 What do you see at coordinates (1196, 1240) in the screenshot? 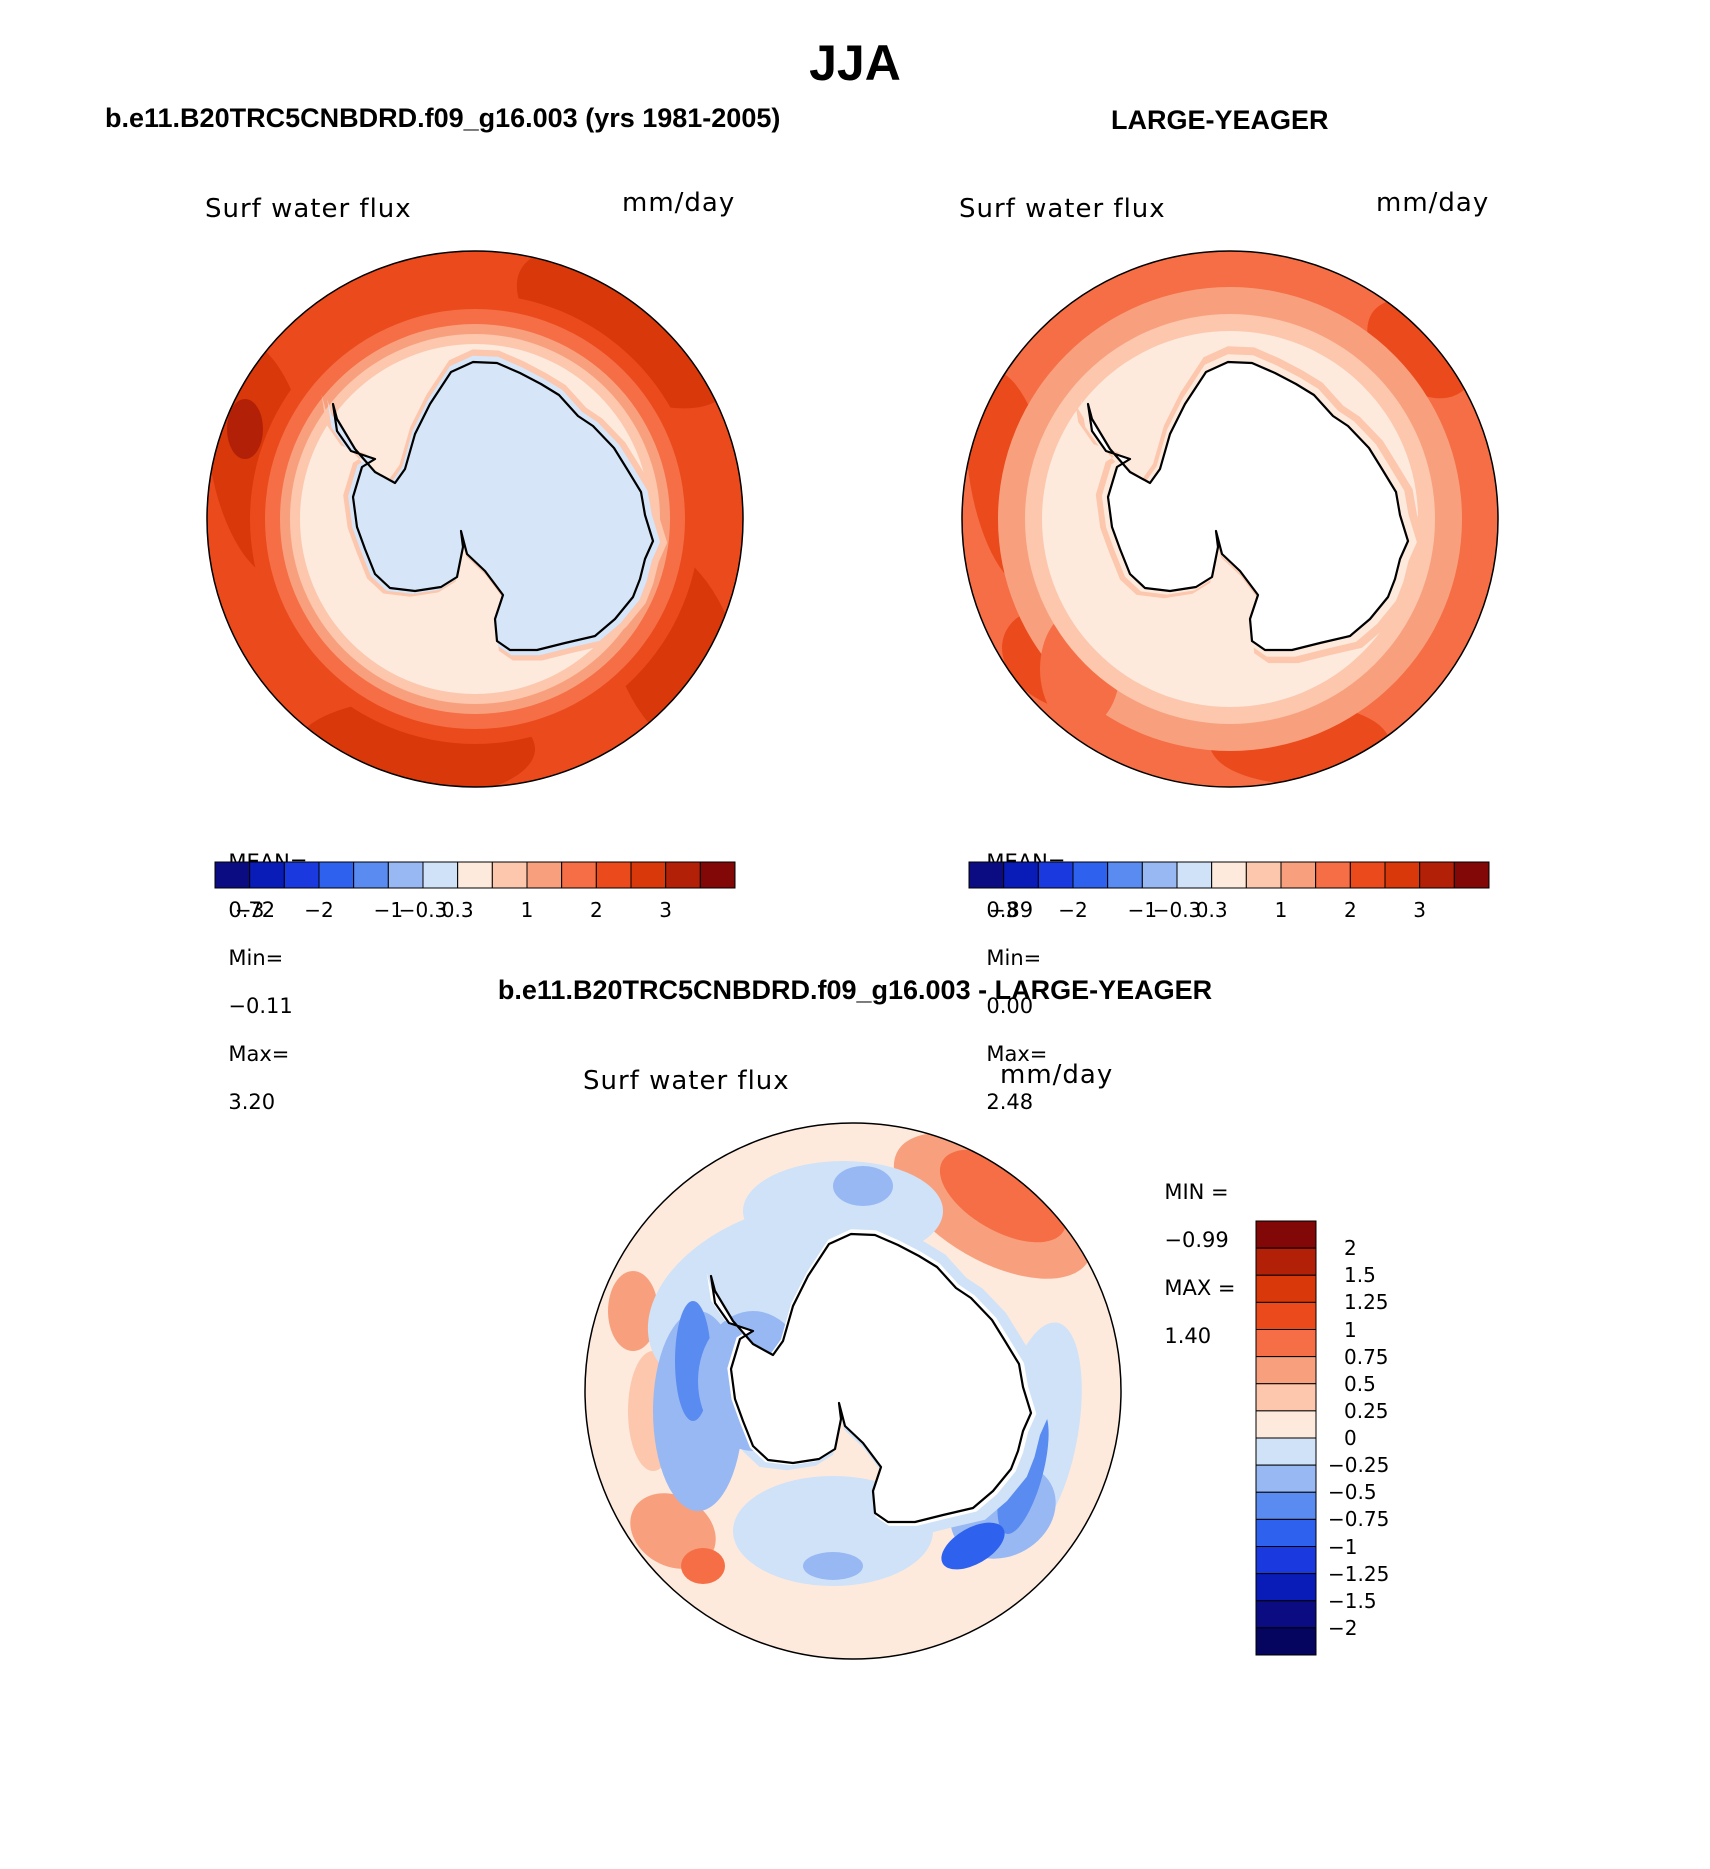
I see `difference-min-value: −0.99` at bounding box center [1196, 1240].